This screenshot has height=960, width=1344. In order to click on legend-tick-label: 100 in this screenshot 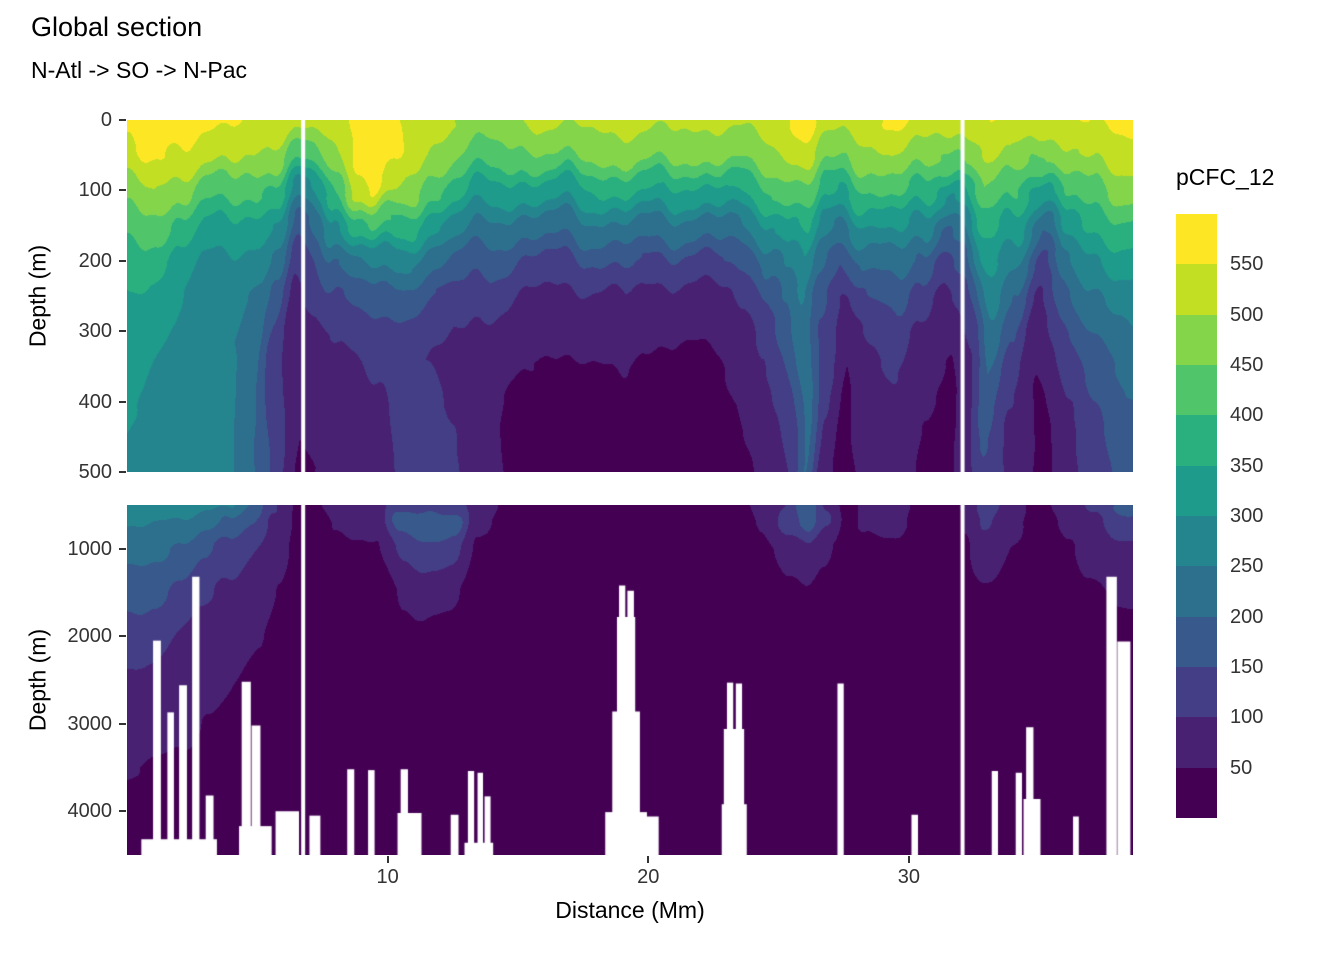, I will do `click(1247, 717)`.